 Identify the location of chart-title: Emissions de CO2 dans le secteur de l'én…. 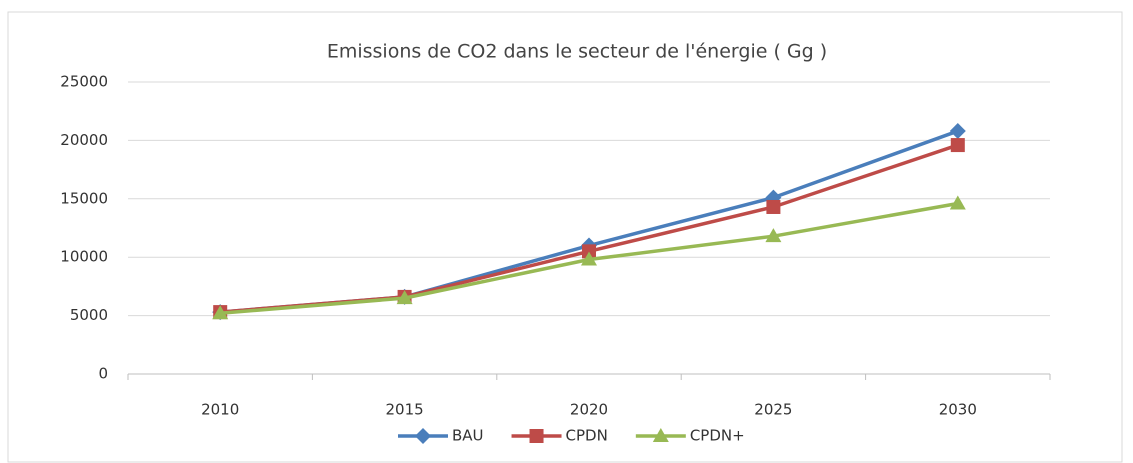
(577, 52).